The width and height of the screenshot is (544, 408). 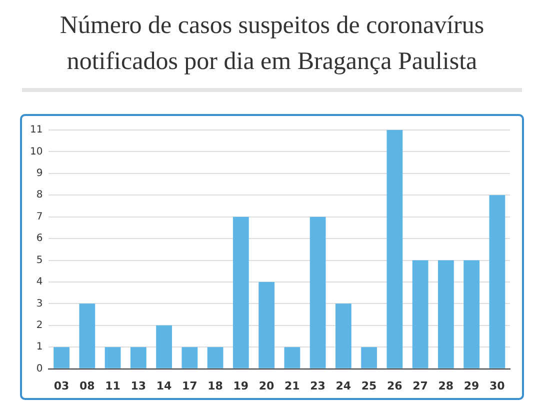 What do you see at coordinates (292, 385) in the screenshot?
I see `x-tick-label: 21` at bounding box center [292, 385].